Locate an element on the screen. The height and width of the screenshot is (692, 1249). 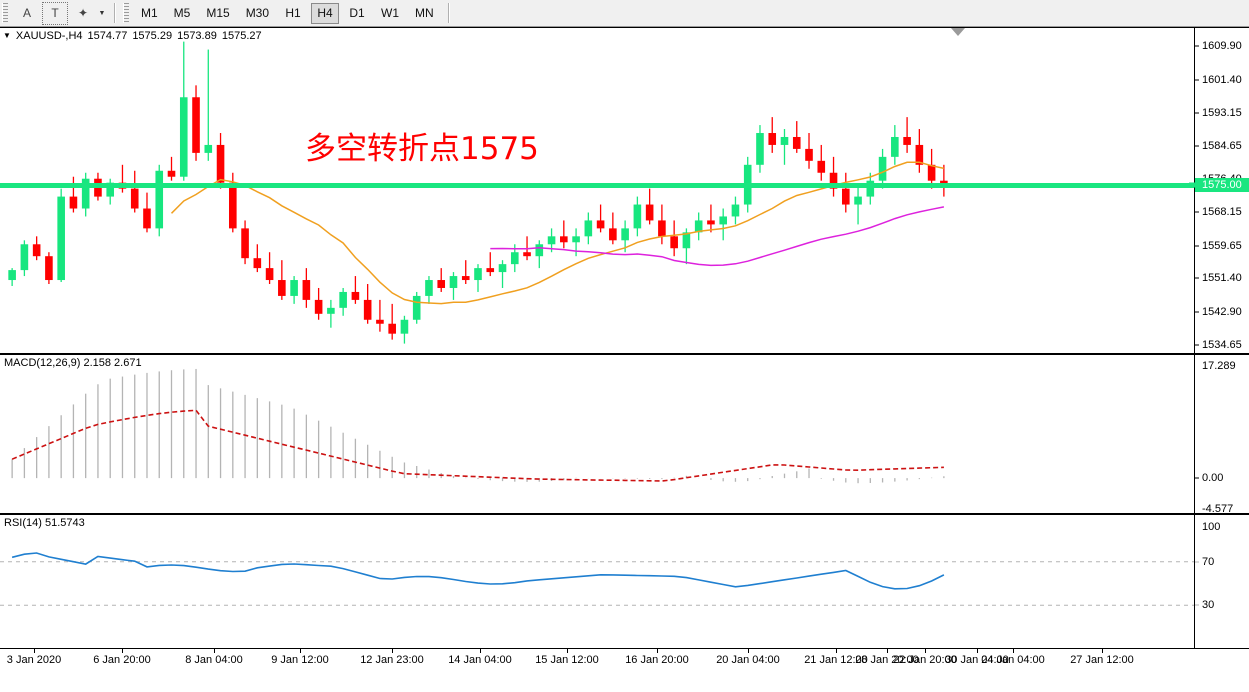
time-axis-label: 6 Jan 20:00 is located at coordinates (122, 660).